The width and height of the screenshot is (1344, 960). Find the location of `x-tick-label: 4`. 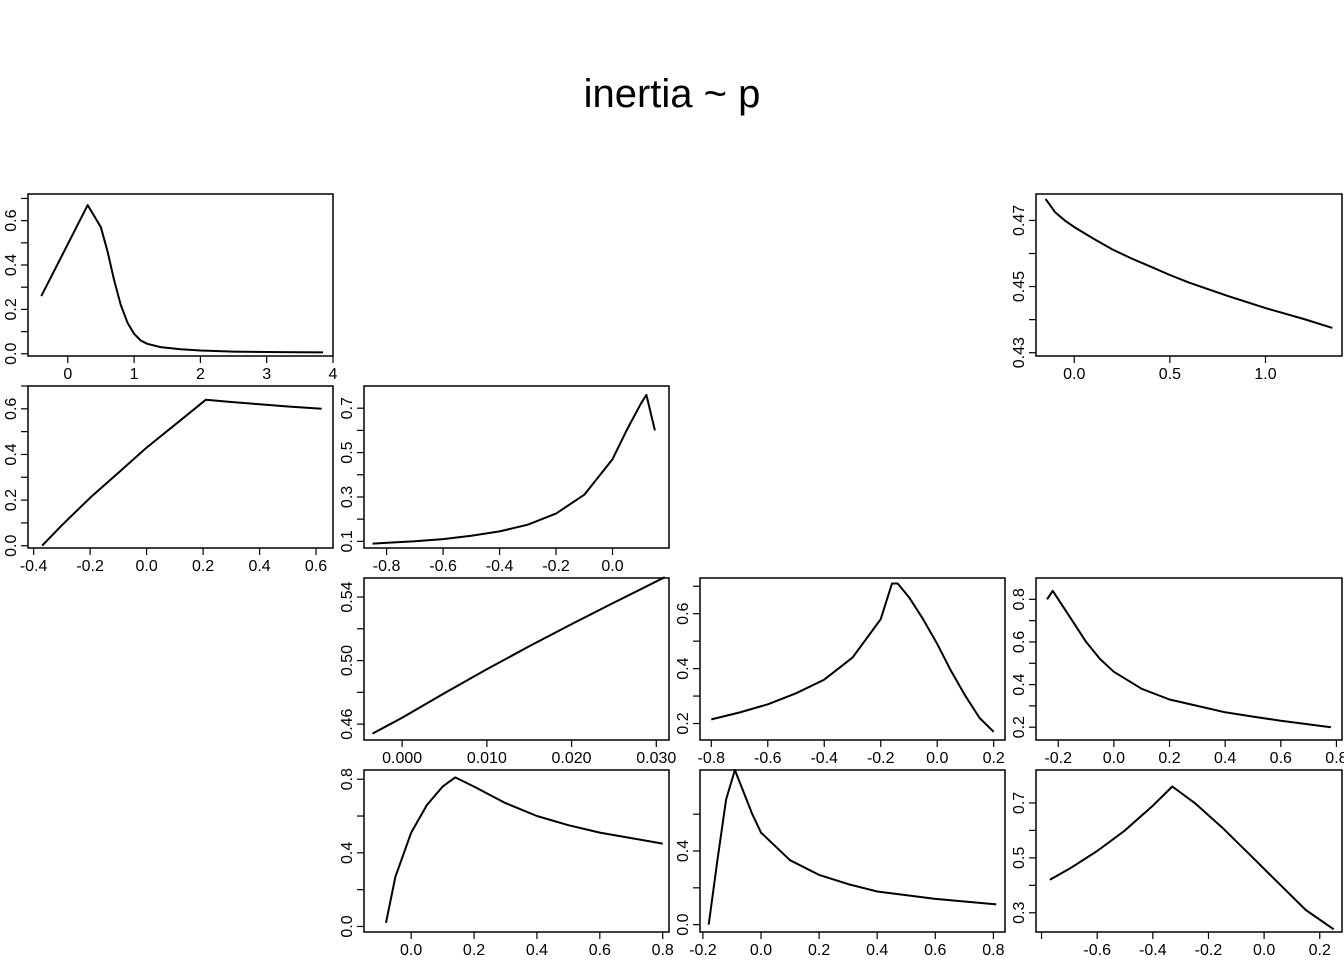

x-tick-label: 4 is located at coordinates (333, 374).